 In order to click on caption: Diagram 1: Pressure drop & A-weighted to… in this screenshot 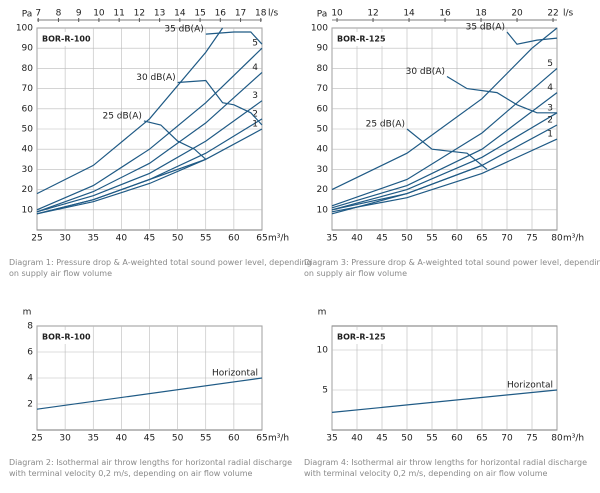, I will do `click(160, 268)`.